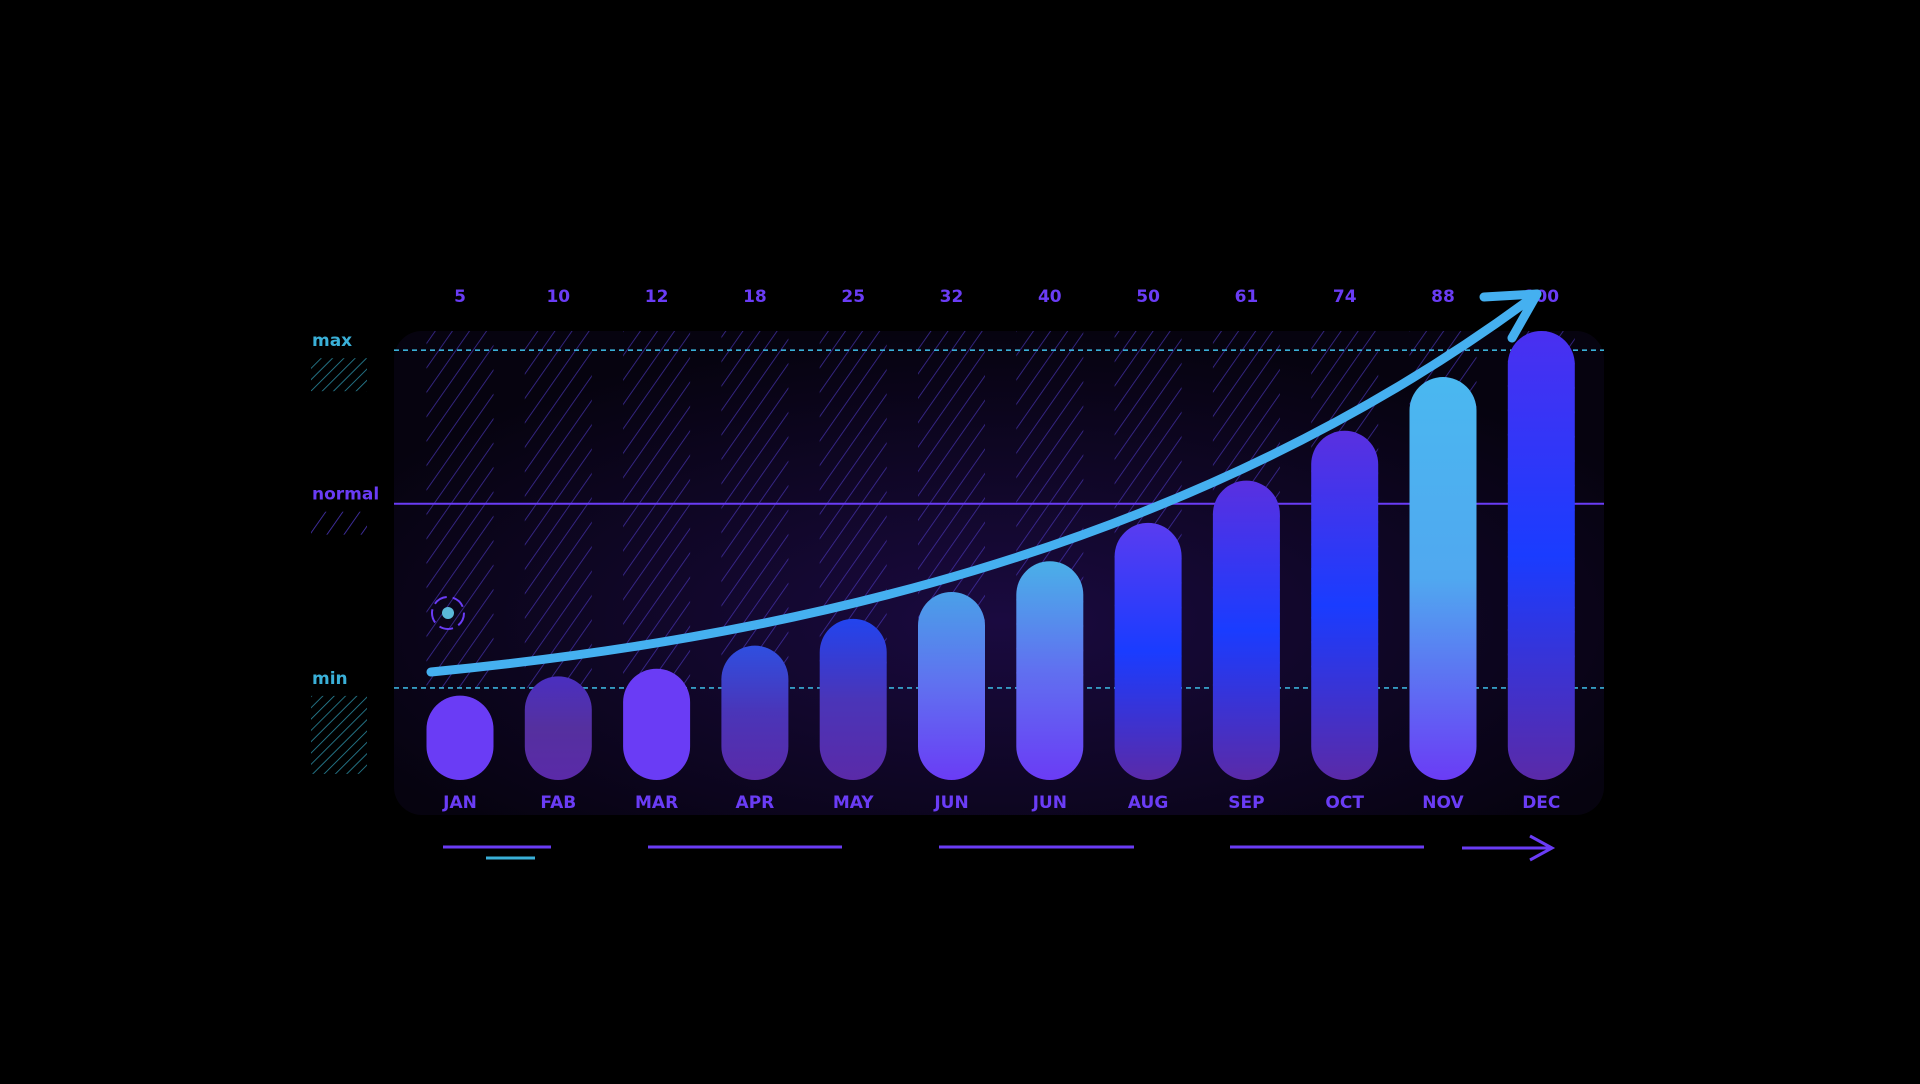 Image resolution: width=1920 pixels, height=1084 pixels. What do you see at coordinates (656, 803) in the screenshot?
I see `x-tick-label: MAR` at bounding box center [656, 803].